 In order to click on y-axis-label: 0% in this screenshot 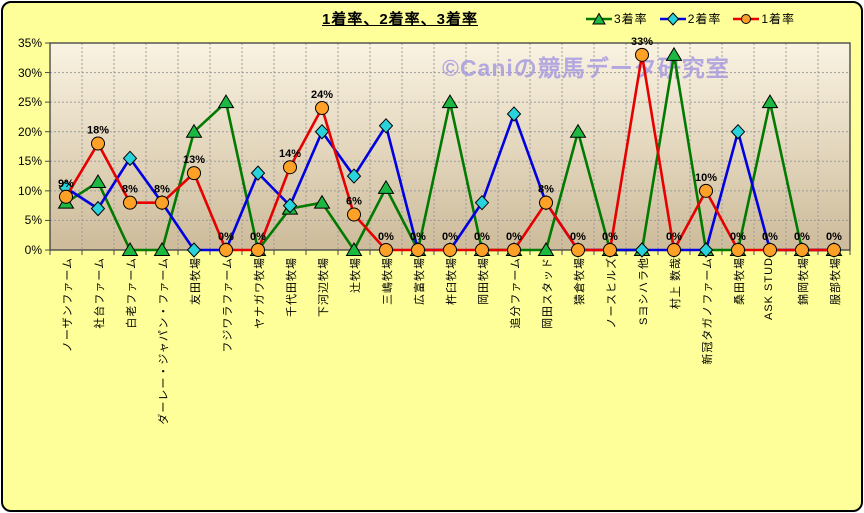, I will do `click(33, 250)`.